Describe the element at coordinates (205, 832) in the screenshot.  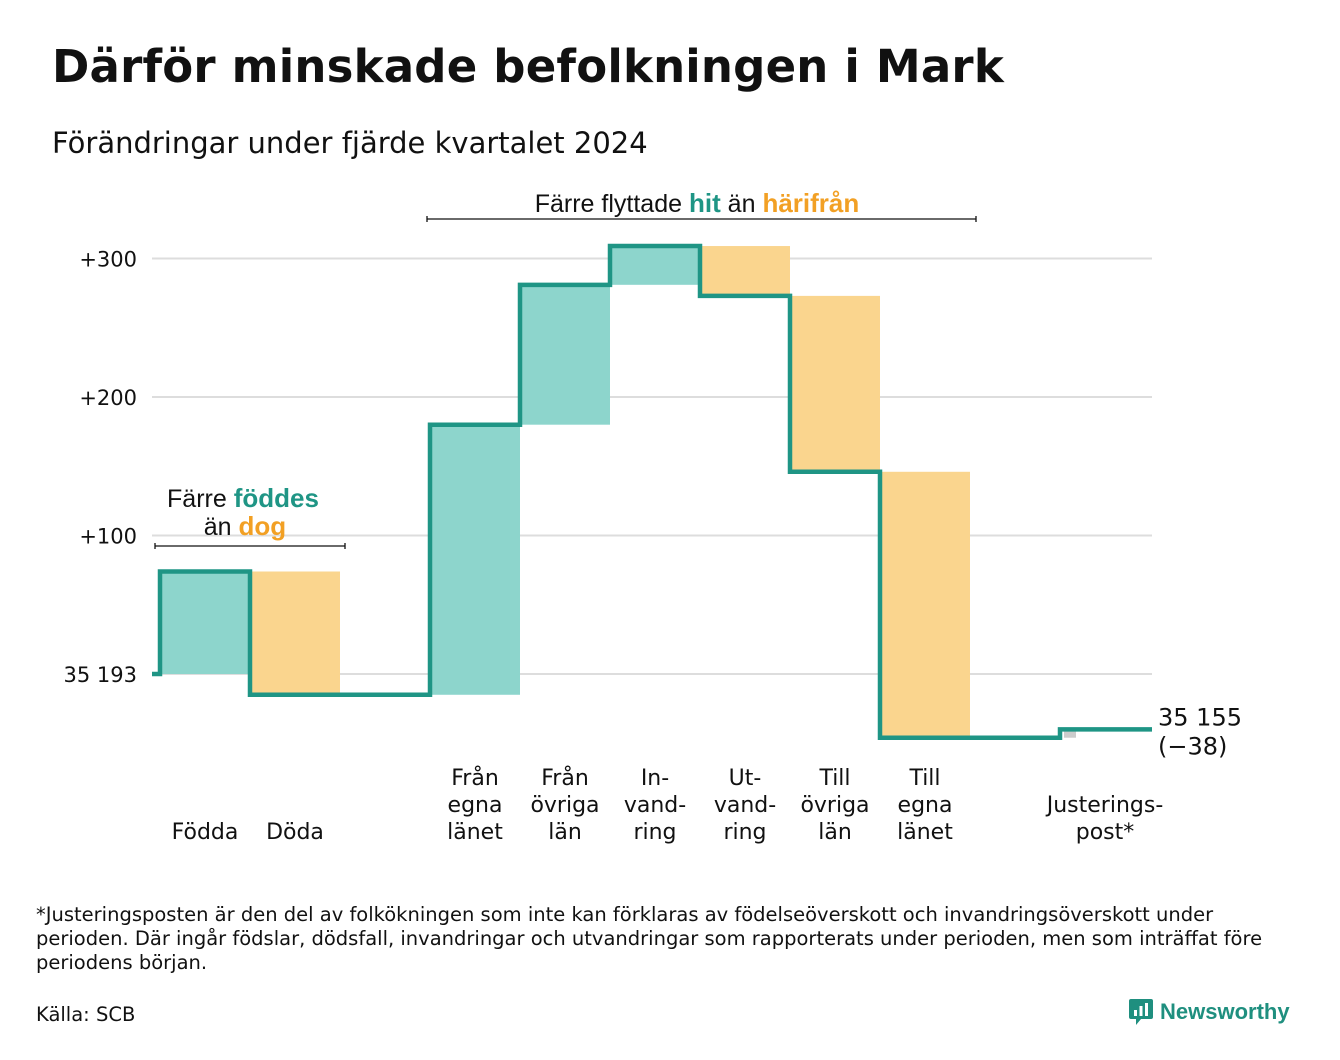
I see `category-label: Födda` at that location.